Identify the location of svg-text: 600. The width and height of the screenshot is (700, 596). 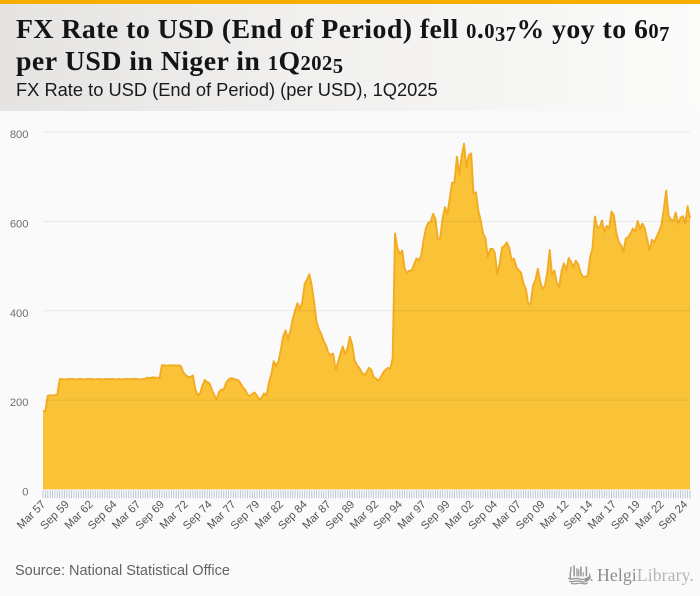
(19, 225).